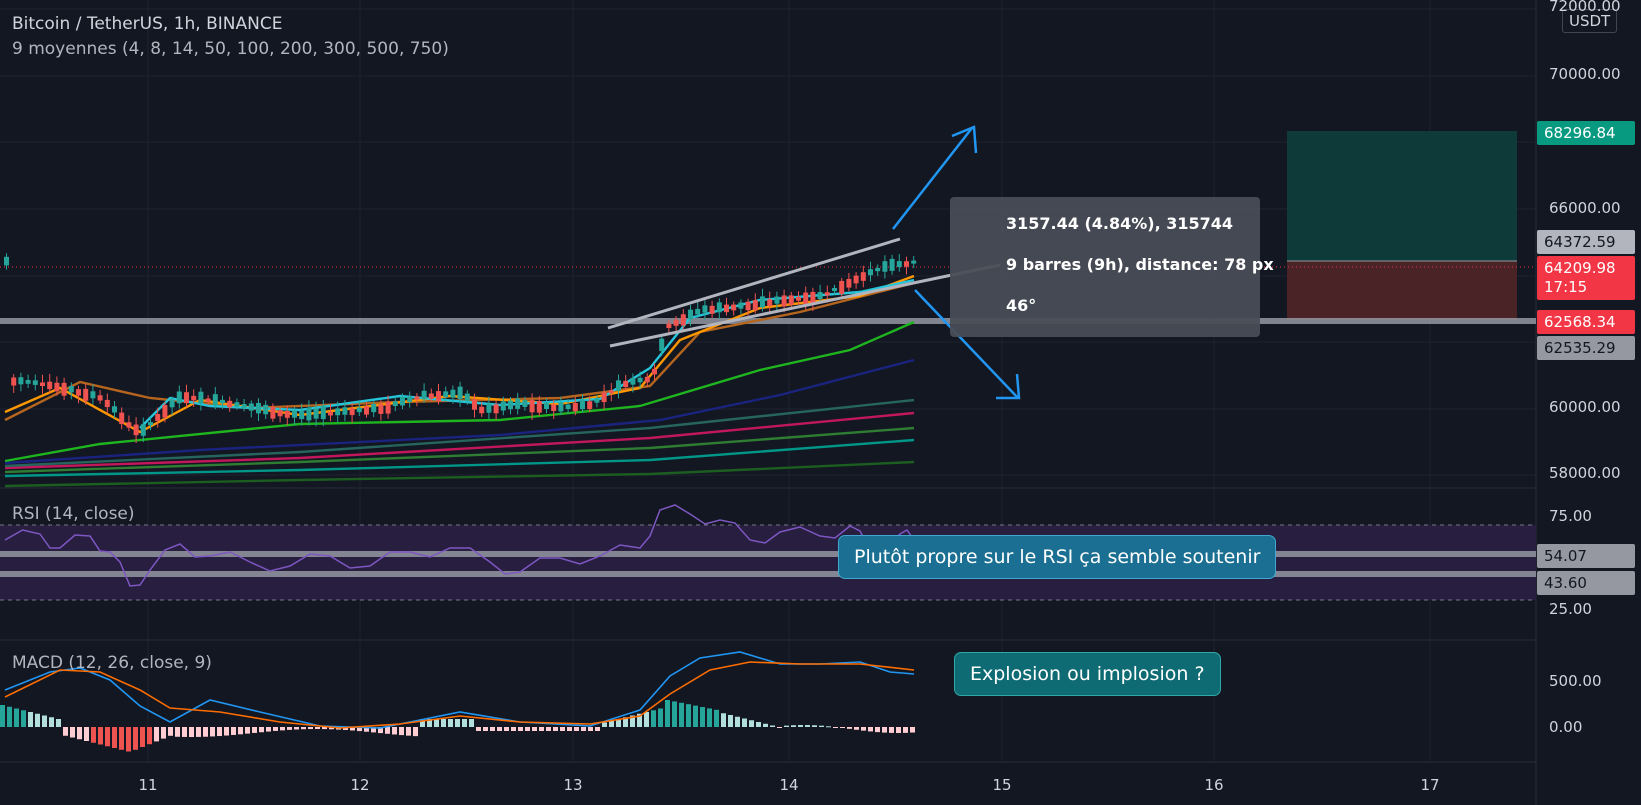 The width and height of the screenshot is (1641, 805). I want to click on measure-change: 3157.44 (4.84%), 315744, so click(1120, 223).